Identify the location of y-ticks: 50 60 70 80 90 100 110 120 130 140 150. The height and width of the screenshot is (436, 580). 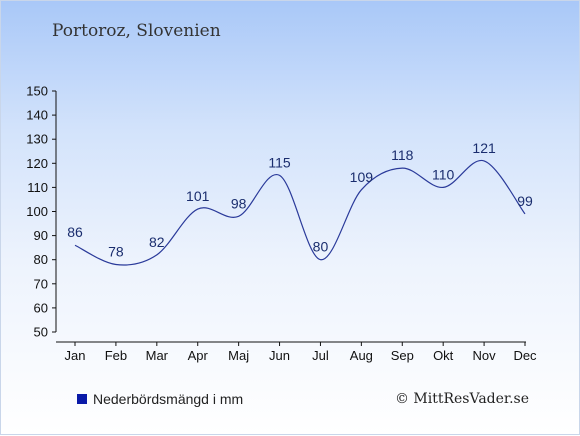
(41, 212).